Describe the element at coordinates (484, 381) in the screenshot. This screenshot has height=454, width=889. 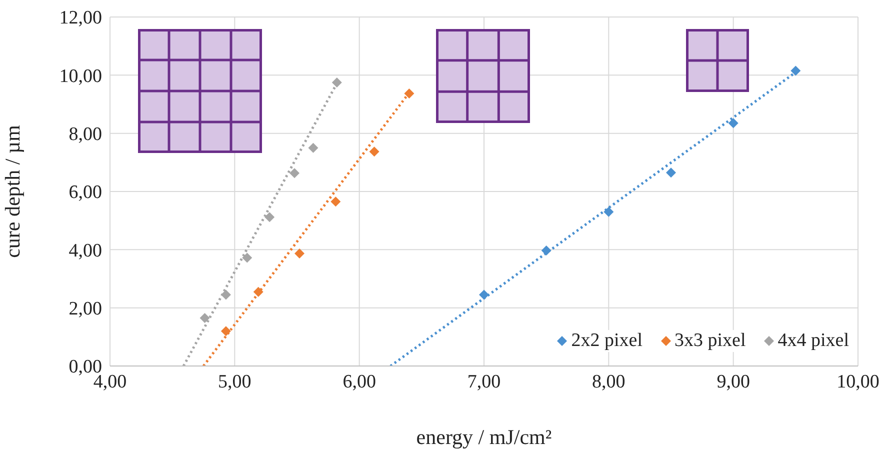
I see `x-tick-label: 7,00` at that location.